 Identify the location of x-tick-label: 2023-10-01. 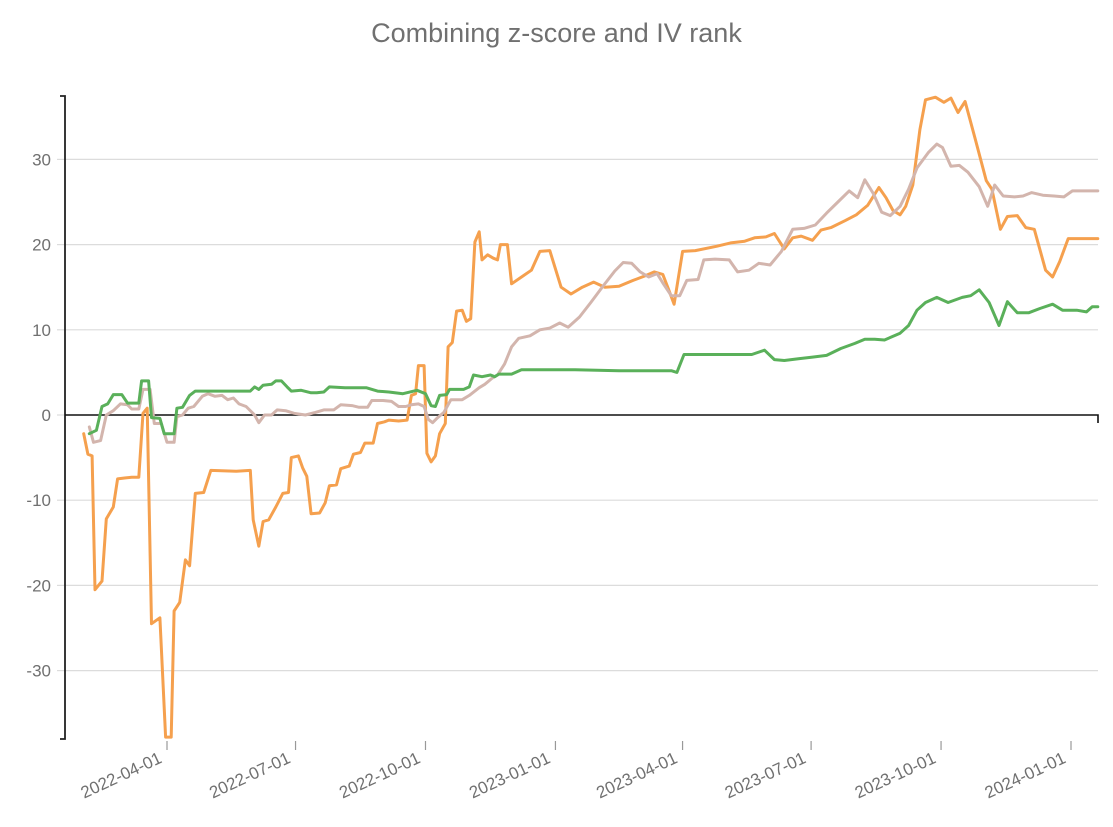
(895, 775).